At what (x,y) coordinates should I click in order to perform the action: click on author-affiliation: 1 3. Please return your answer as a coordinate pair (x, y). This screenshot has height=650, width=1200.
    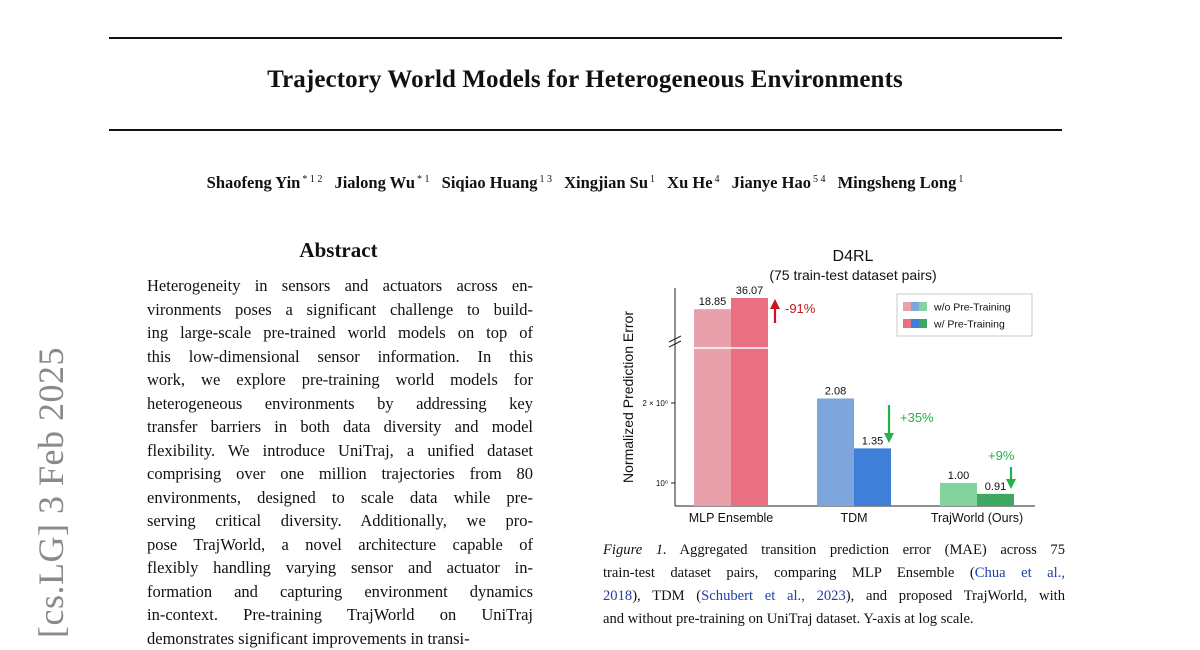
    Looking at the image, I should click on (546, 179).